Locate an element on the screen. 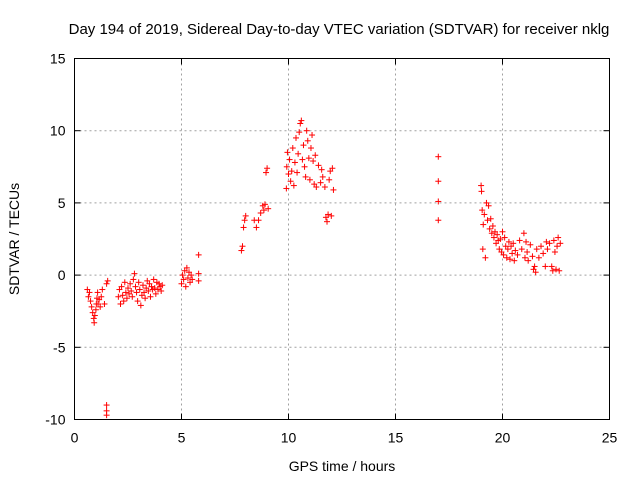 The width and height of the screenshot is (640, 480). x-axis-label: GPS time / hours is located at coordinates (342, 466).